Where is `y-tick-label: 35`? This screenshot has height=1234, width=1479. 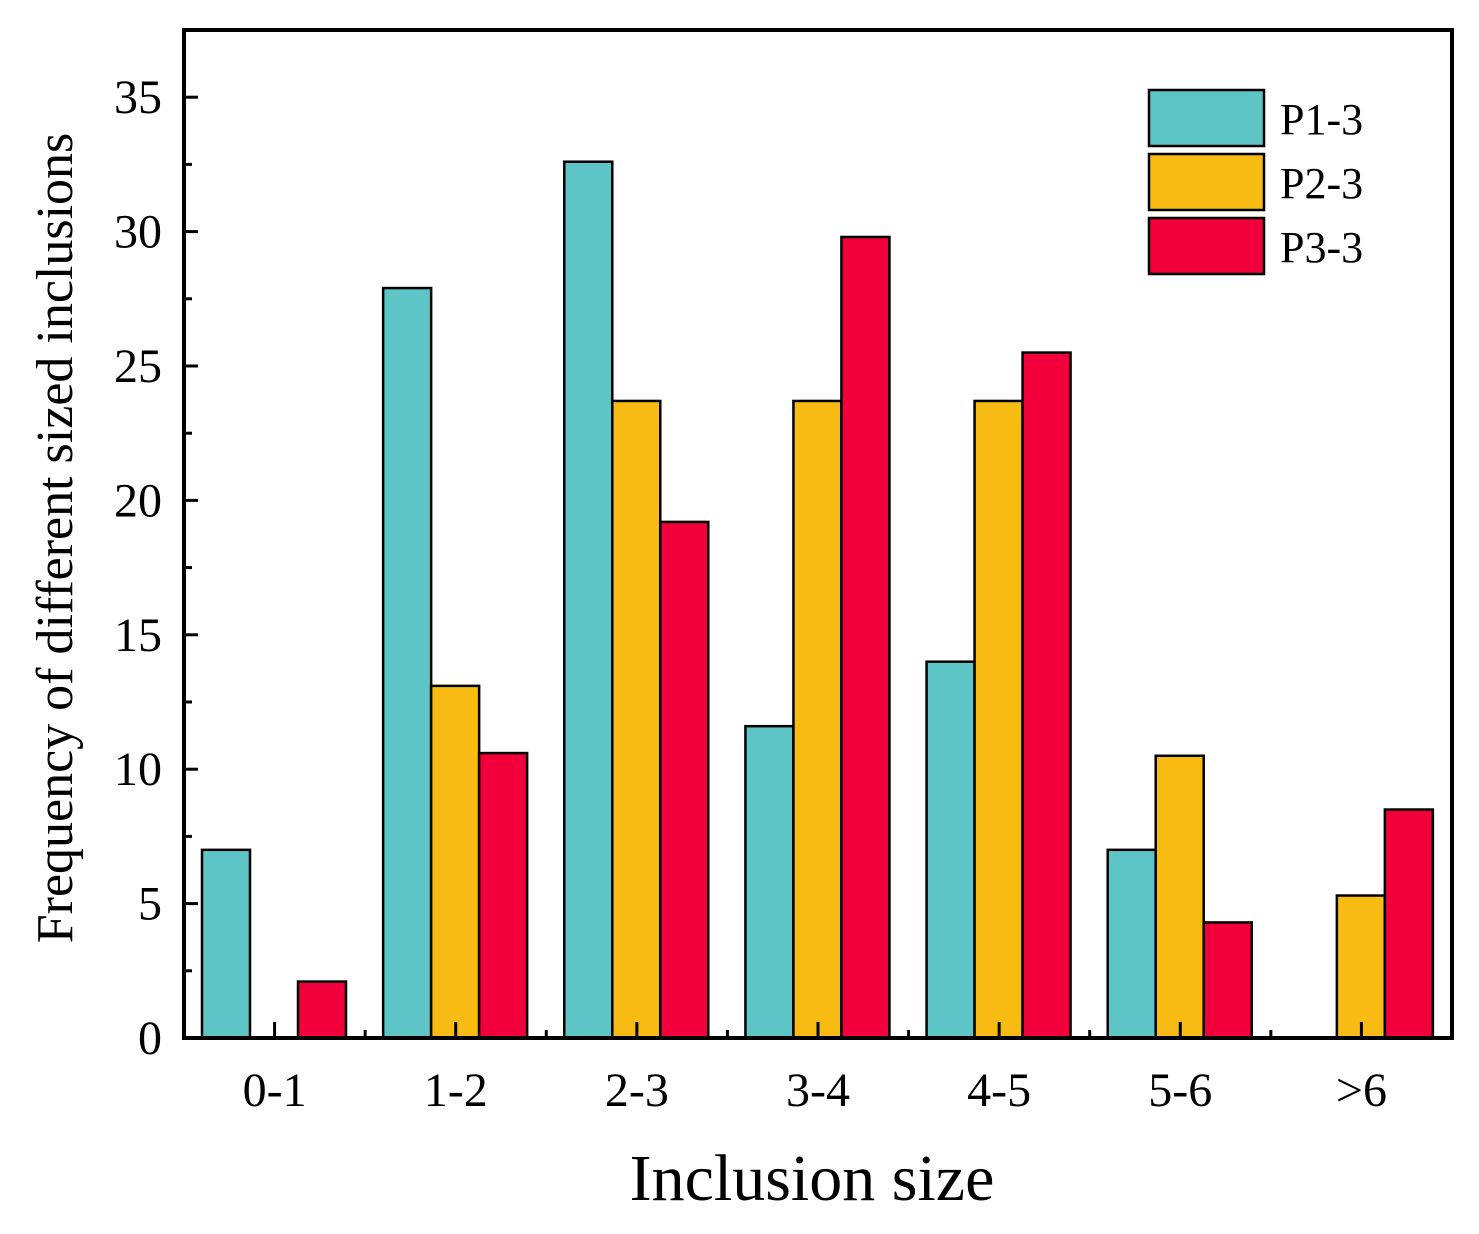 y-tick-label: 35 is located at coordinates (138, 97).